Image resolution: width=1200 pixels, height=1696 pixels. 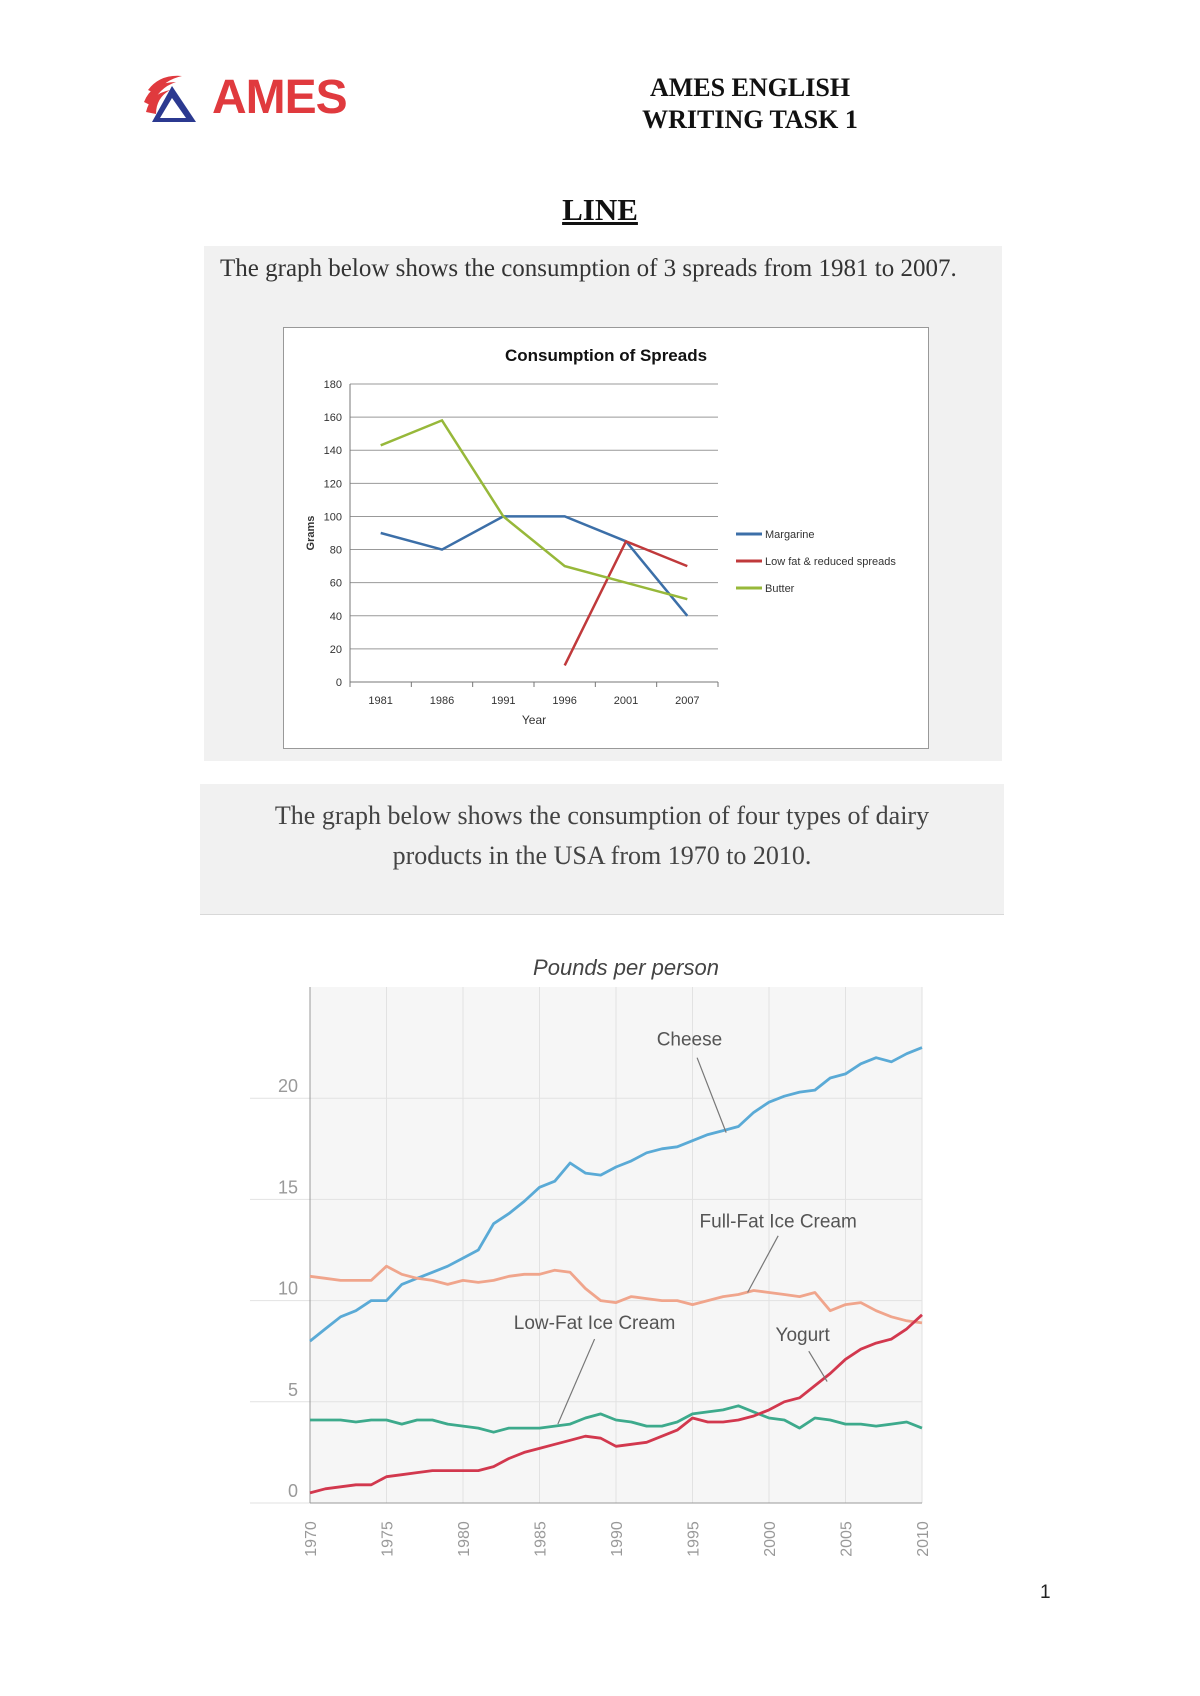 I want to click on chart2-x-tick-label: 1990, so click(x=617, y=1539).